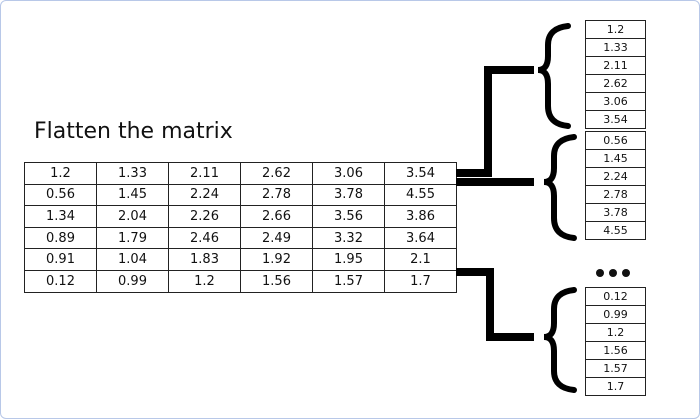 The image size is (700, 419). I want to click on flattened-row: 4.55, so click(615, 230).